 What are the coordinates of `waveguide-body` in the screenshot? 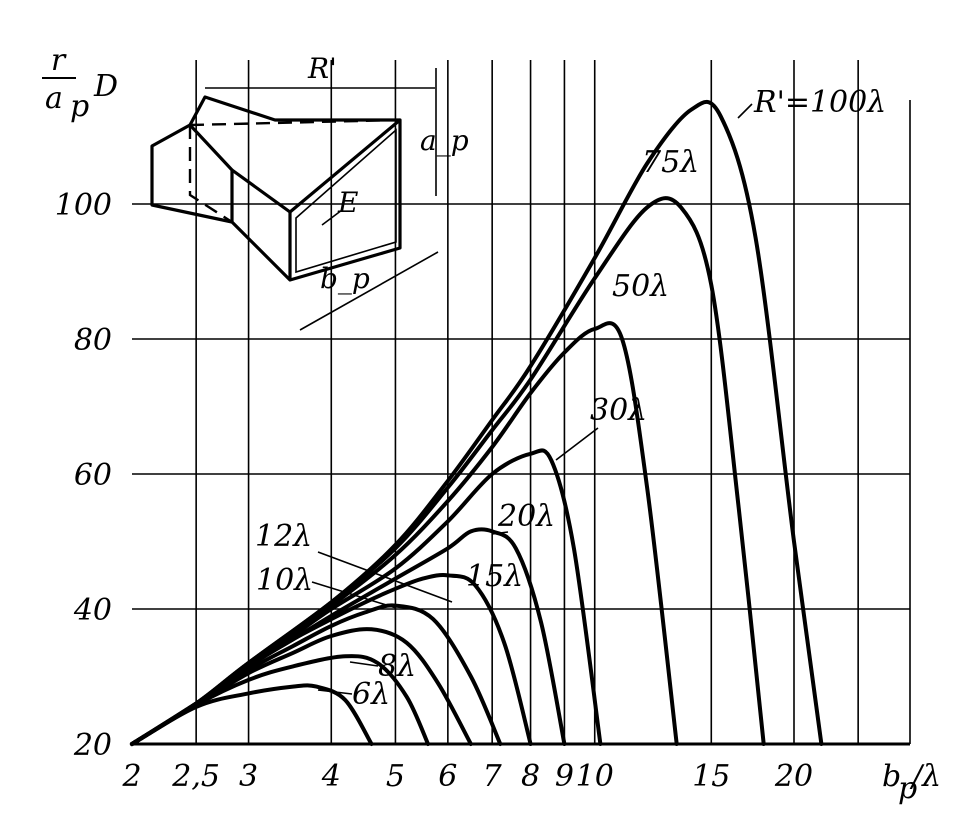 It's located at (192, 173).